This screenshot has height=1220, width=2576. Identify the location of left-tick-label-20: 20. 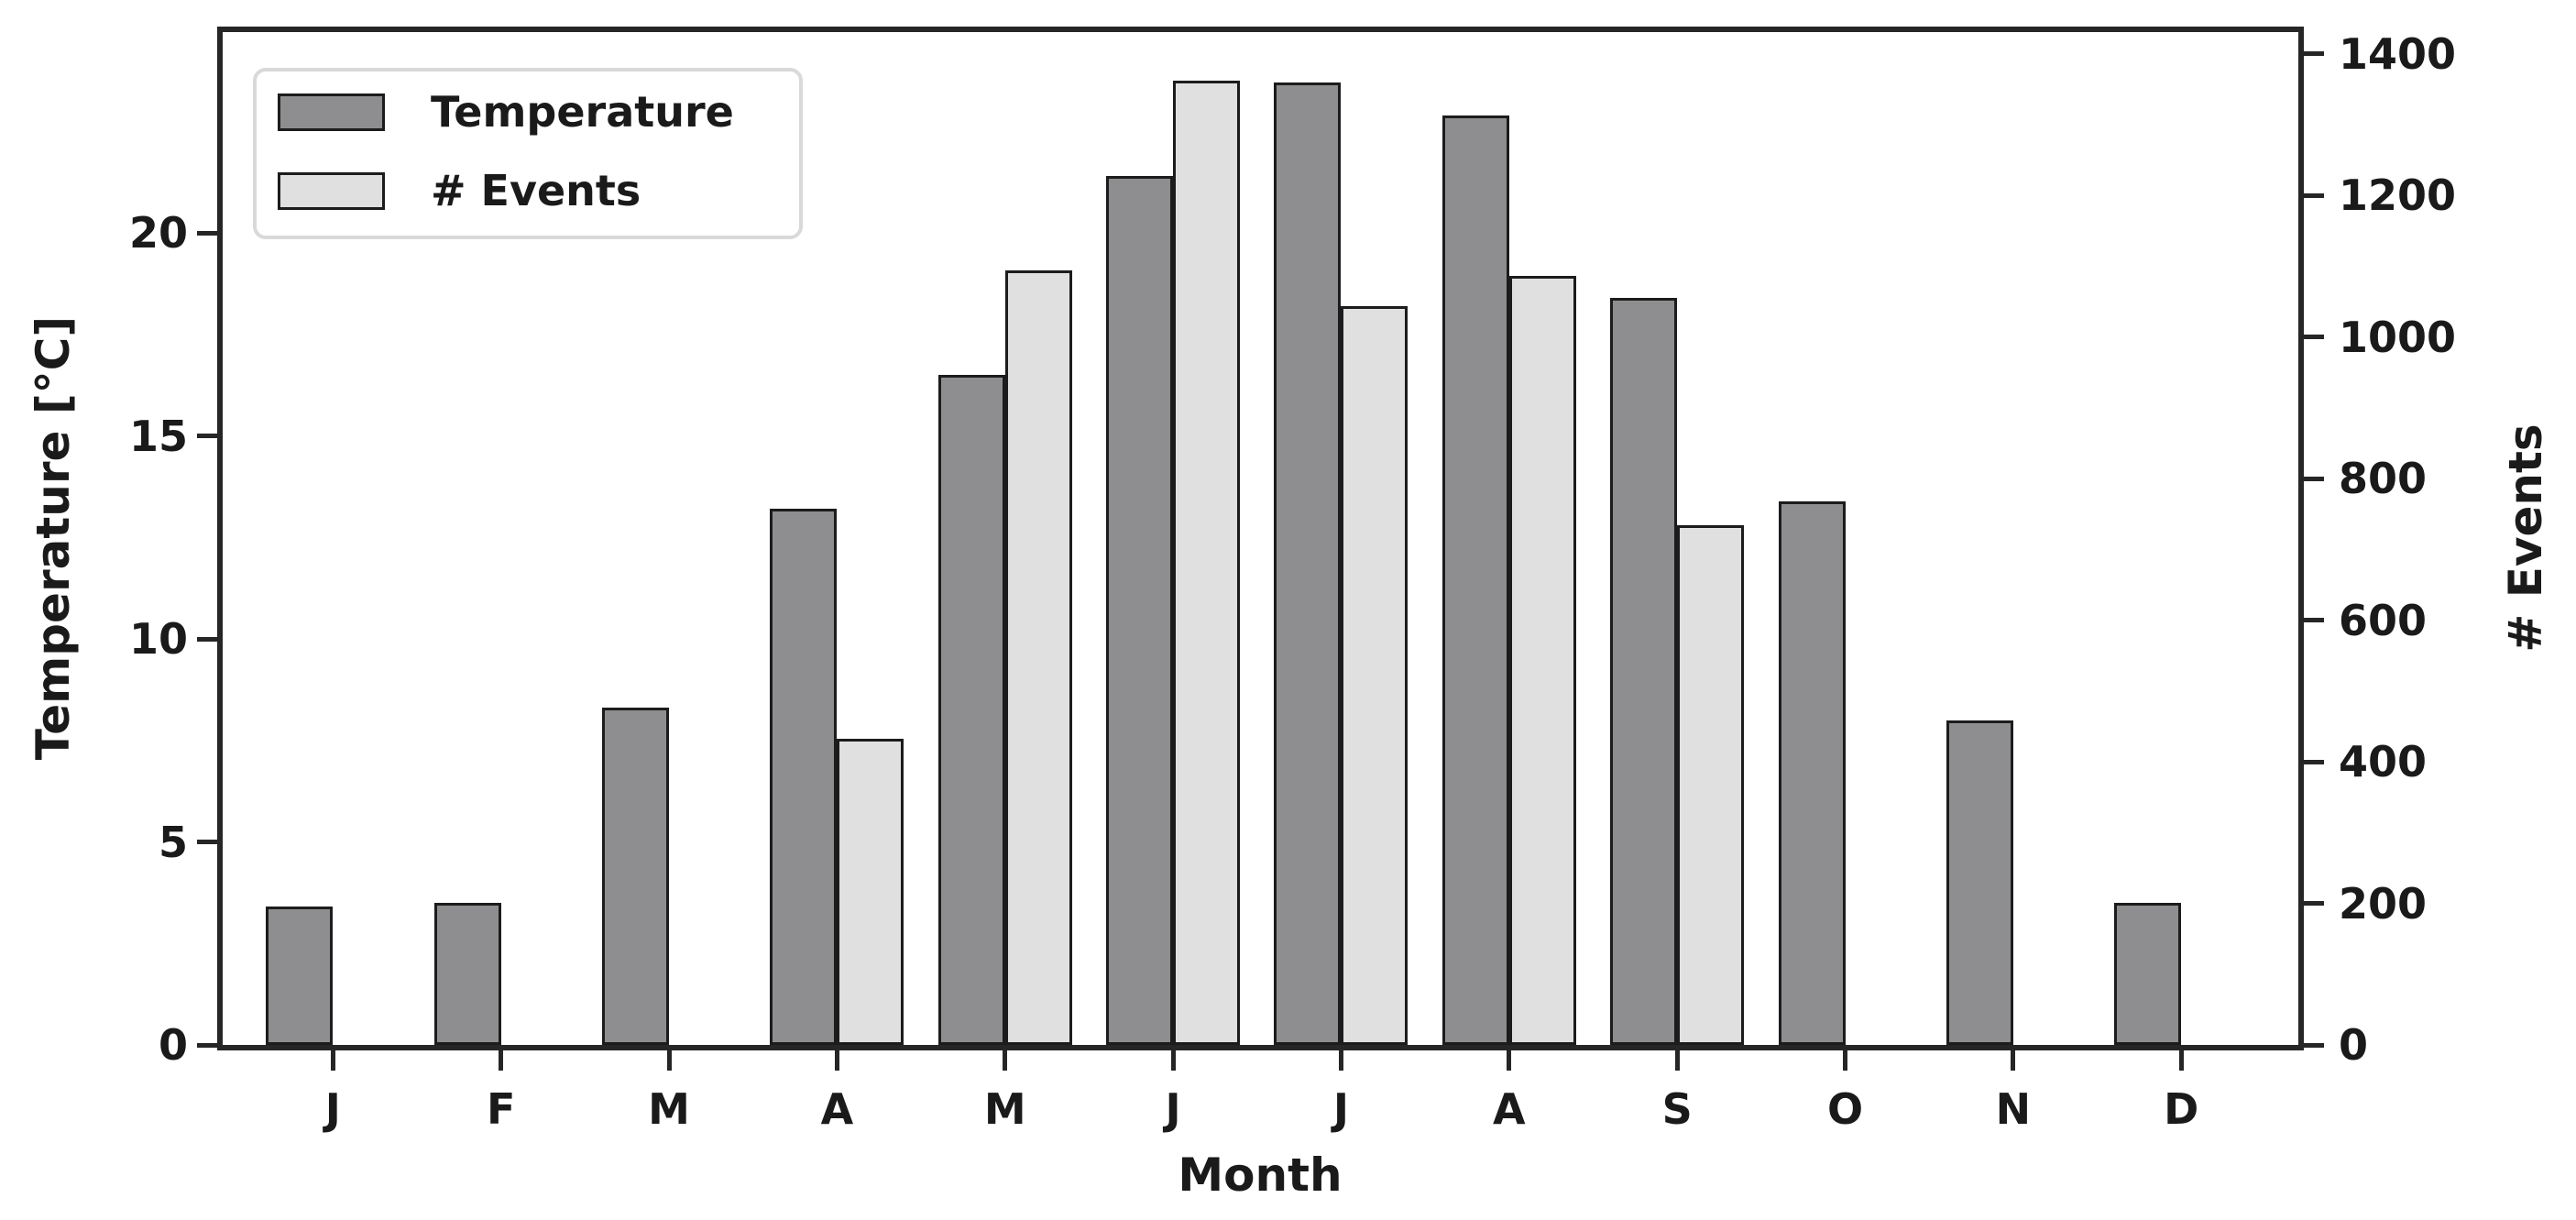
(158, 233).